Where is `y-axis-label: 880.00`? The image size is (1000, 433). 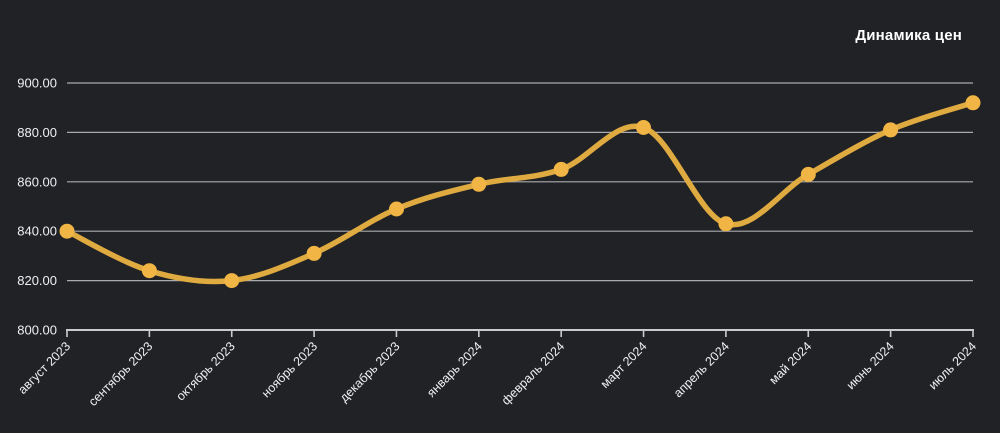 y-axis-label: 880.00 is located at coordinates (37, 132).